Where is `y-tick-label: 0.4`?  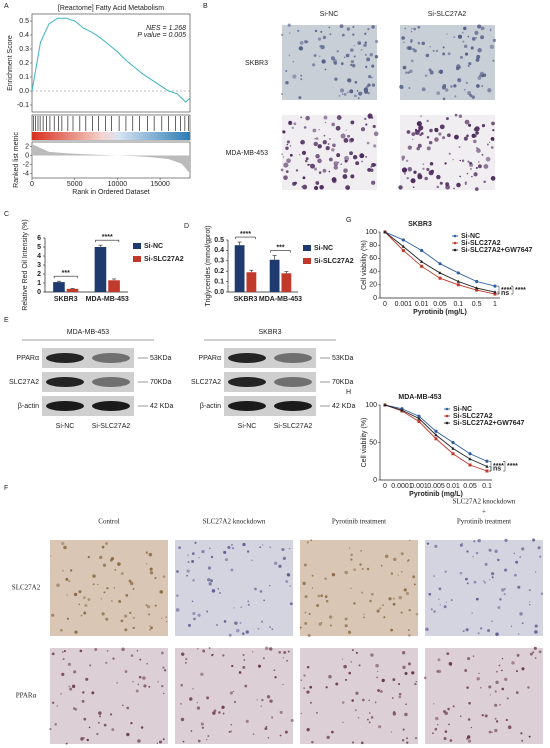 y-tick-label: 0.4 is located at coordinates (24, 35).